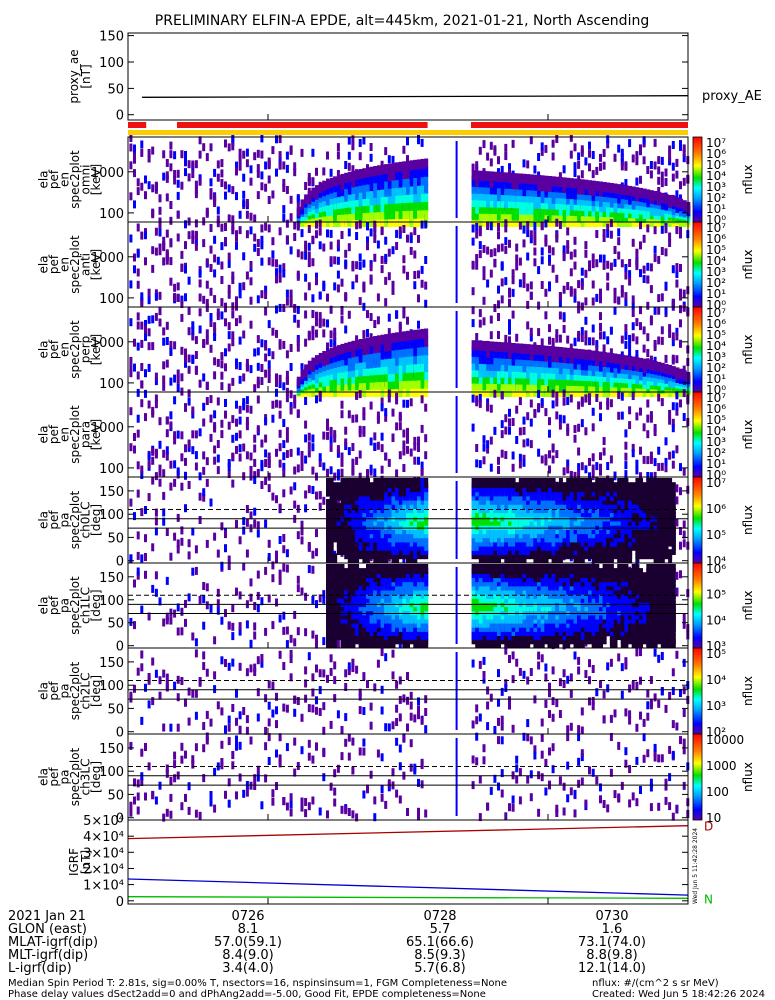 The height and width of the screenshot is (1000, 775). Describe the element at coordinates (74, 76) in the screenshot. I see `y-axis-label: proxy_ae` at that location.